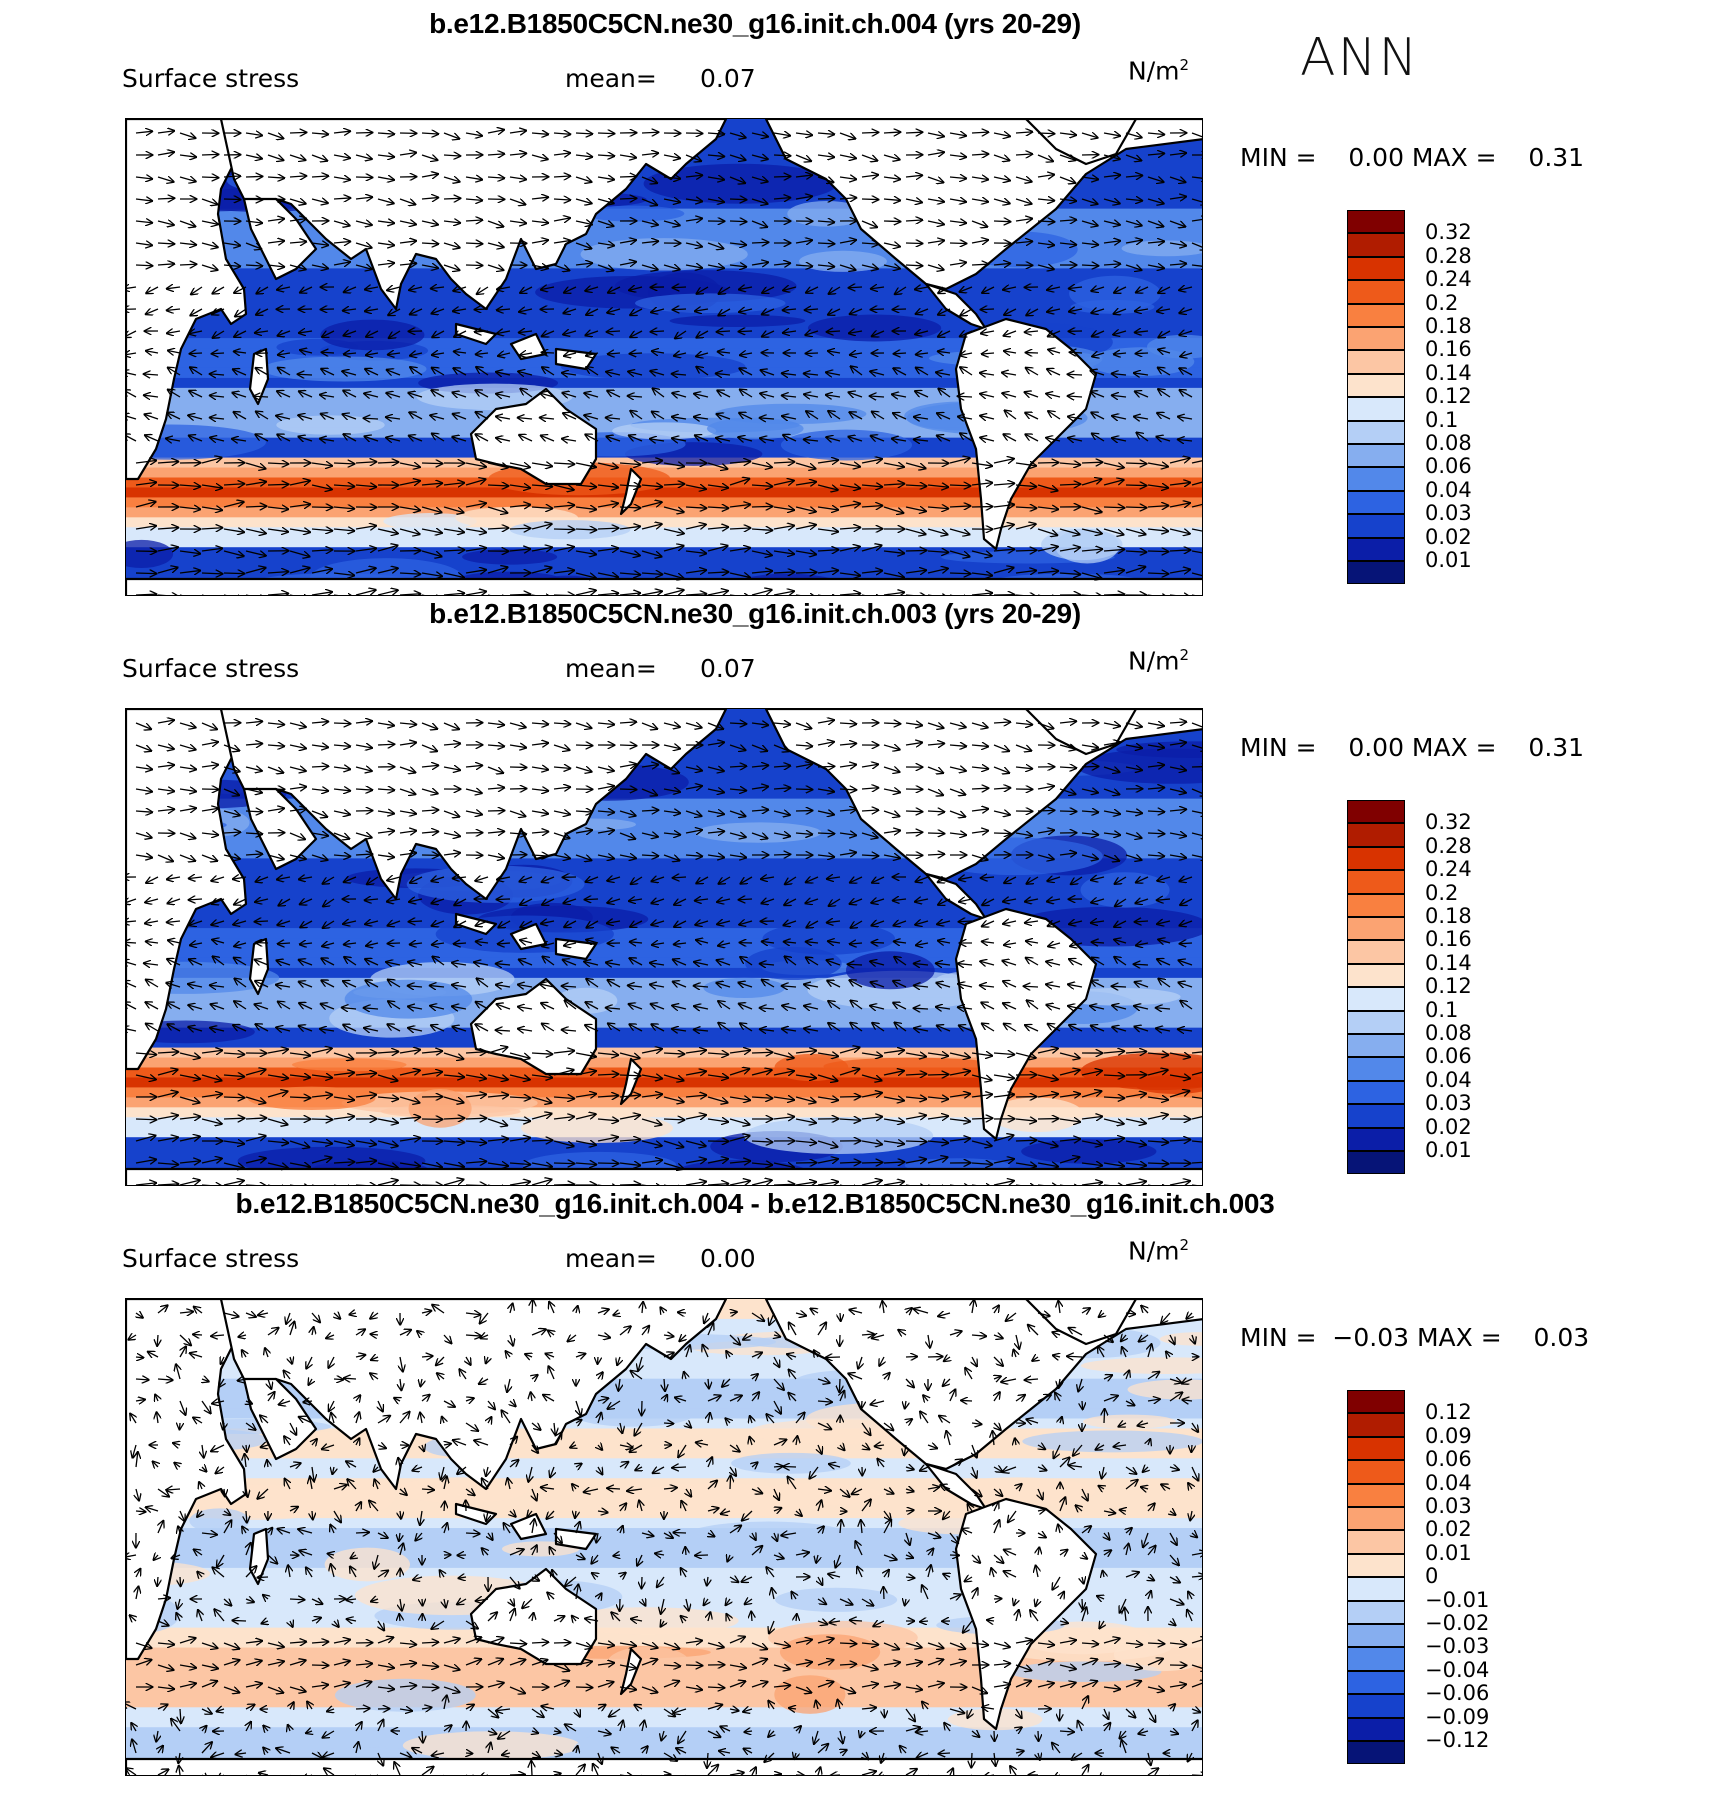 This screenshot has width=1710, height=1797. What do you see at coordinates (728, 1258) in the screenshot?
I see `mean-value: 0.00` at bounding box center [728, 1258].